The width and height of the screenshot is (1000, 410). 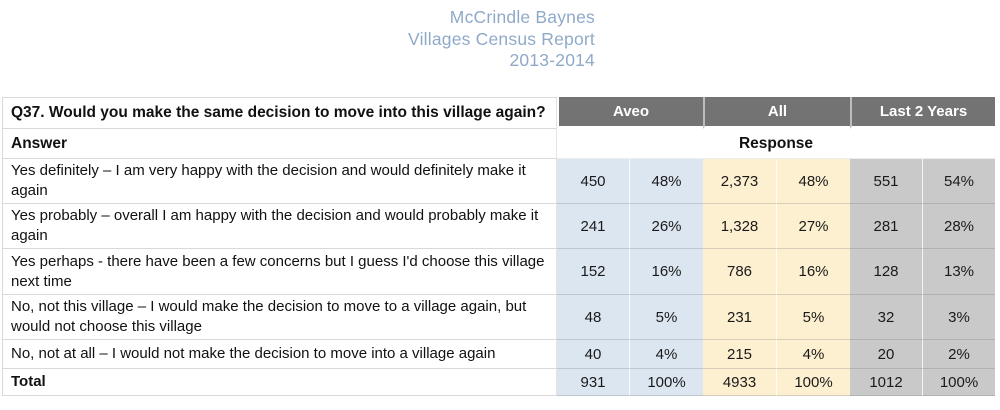 What do you see at coordinates (593, 382) in the screenshot?
I see `aveo-total-count-cell: 931` at bounding box center [593, 382].